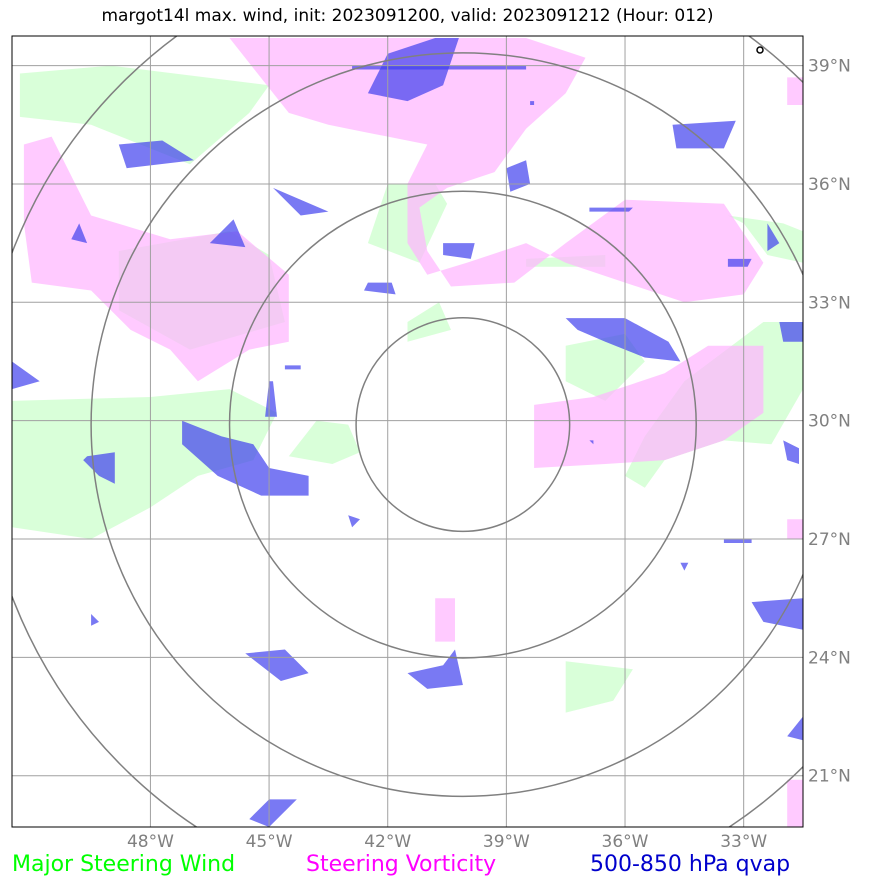 This screenshot has height=891, width=869. What do you see at coordinates (829, 303) in the screenshot?
I see `latitude-tick-label: 33°N` at bounding box center [829, 303].